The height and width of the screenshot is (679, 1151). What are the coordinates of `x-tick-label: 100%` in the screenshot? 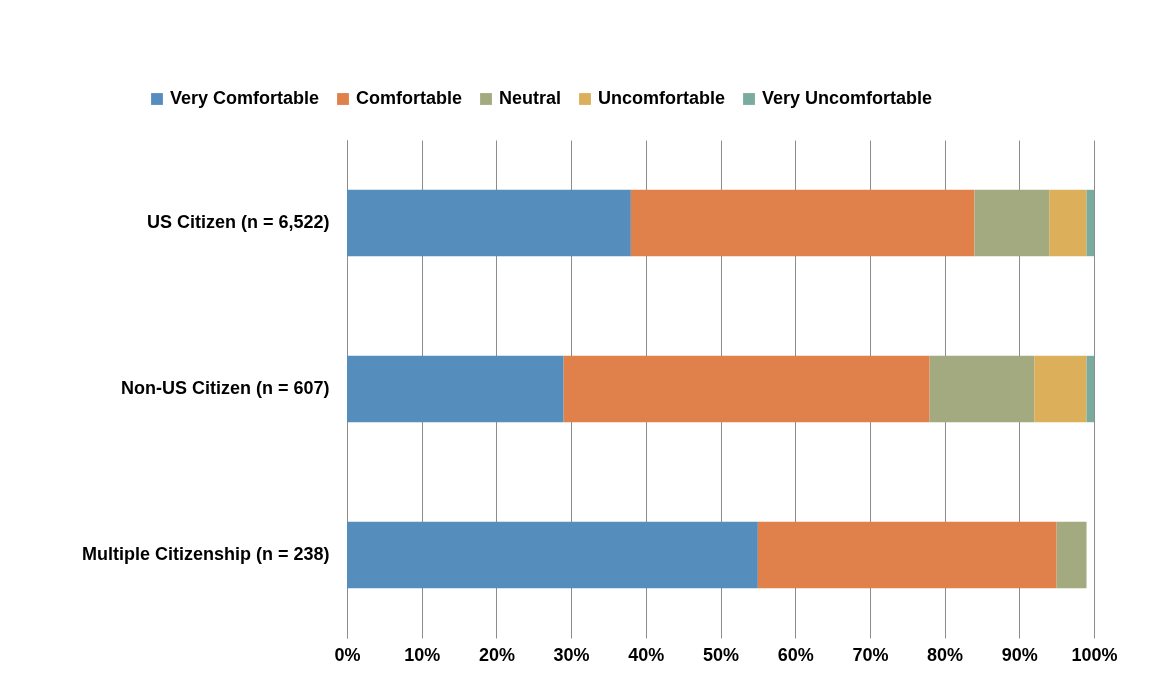 It's located at (1094, 654).